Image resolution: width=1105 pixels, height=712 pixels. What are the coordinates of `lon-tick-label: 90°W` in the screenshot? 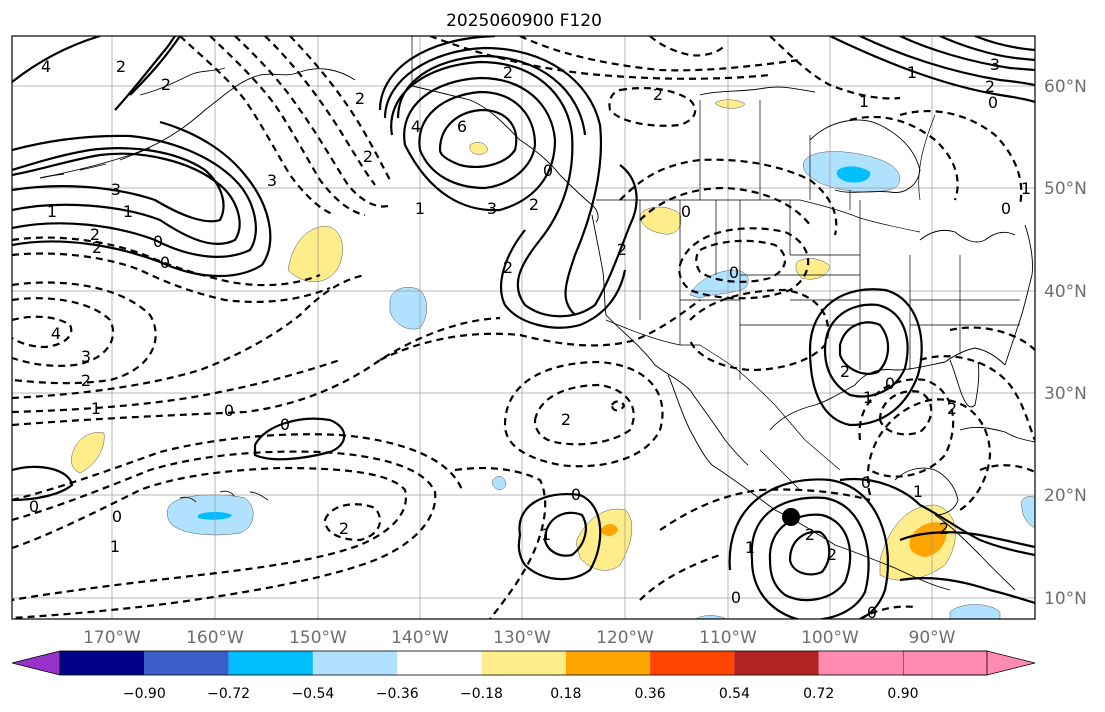 It's located at (932, 638).